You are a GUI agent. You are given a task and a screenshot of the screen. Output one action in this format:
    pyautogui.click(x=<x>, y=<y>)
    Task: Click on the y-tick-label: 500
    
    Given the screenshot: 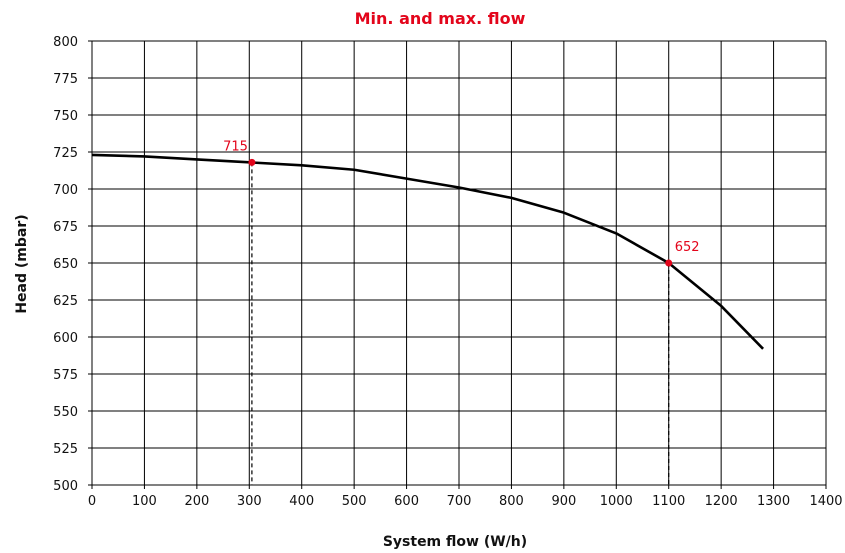 What is the action you would take?
    pyautogui.click(x=65, y=486)
    